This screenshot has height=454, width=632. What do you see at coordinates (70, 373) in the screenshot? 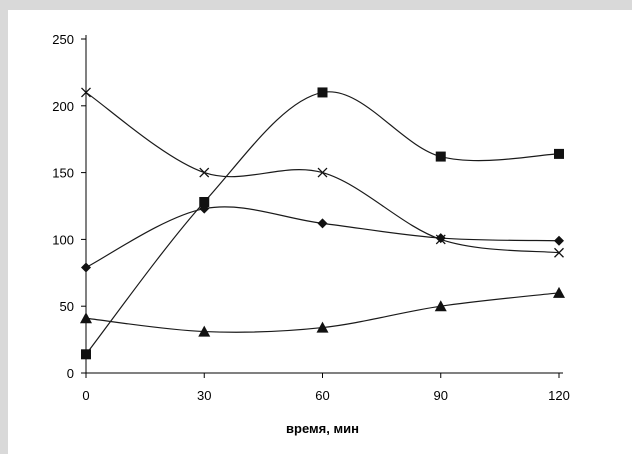
I see `y-tick-label: 0` at bounding box center [70, 373].